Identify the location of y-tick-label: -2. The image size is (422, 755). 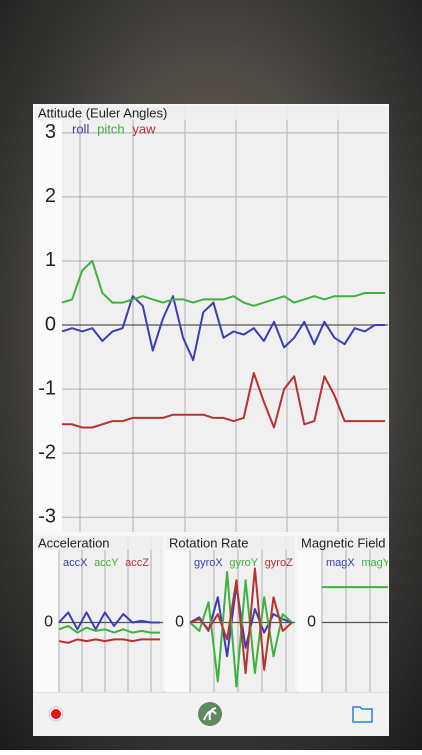
(47, 452).